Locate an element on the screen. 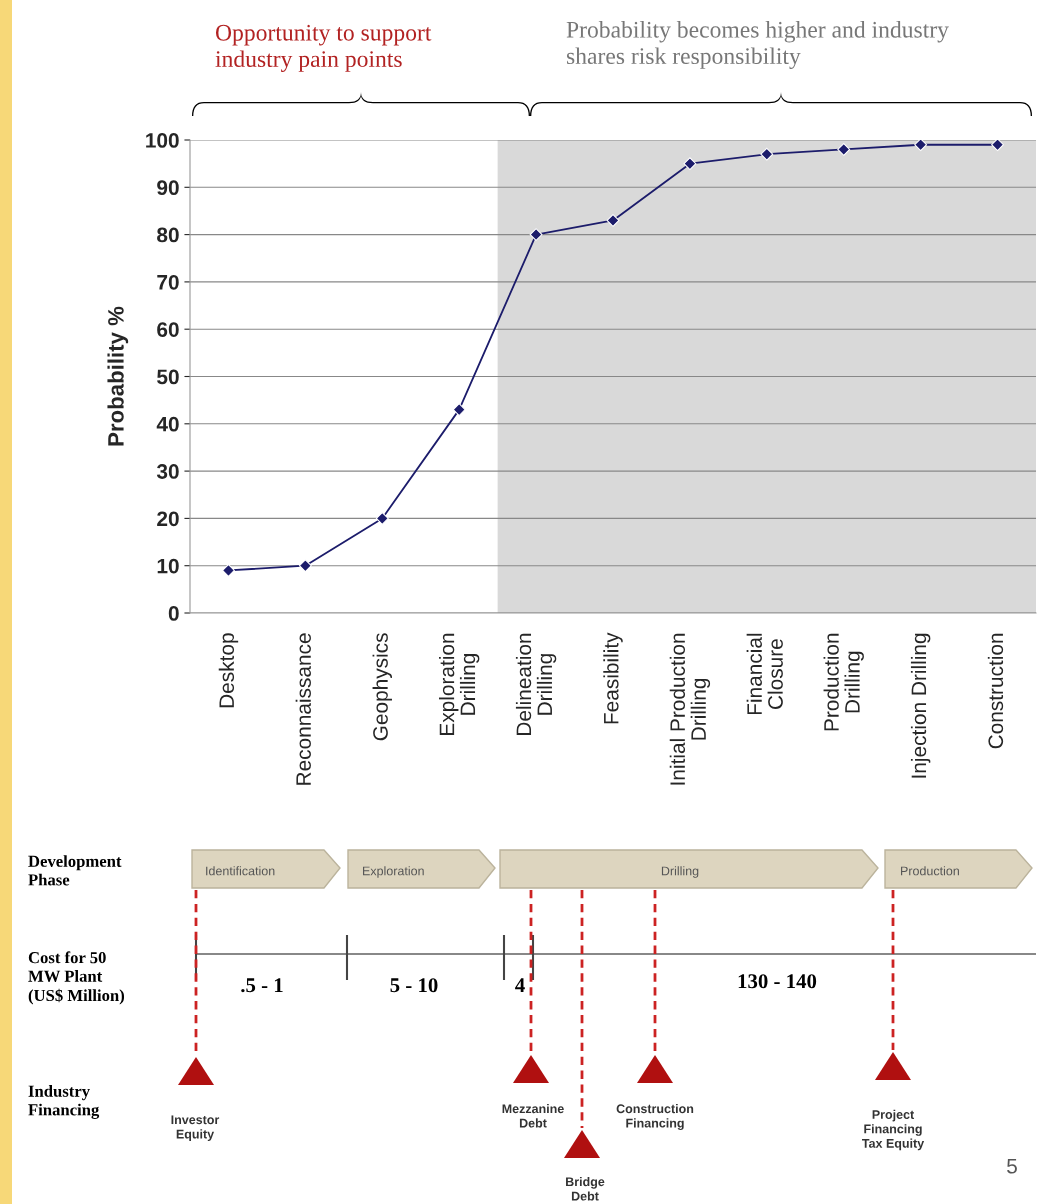 This screenshot has width=1038, height=1204. text: 4 is located at coordinates (520, 985).